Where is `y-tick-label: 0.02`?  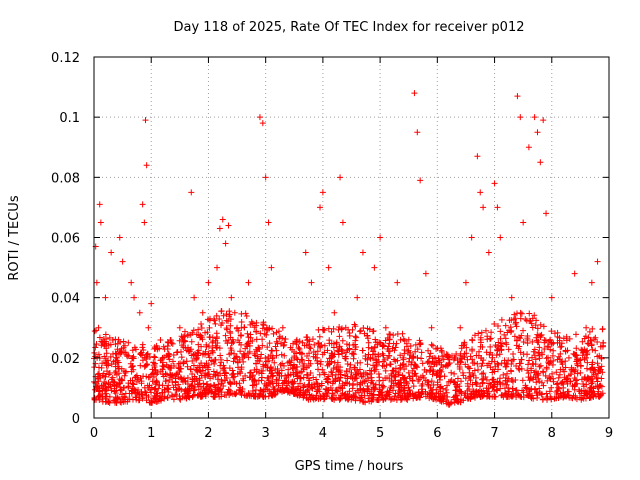
y-tick-label: 0.02 is located at coordinates (65, 359).